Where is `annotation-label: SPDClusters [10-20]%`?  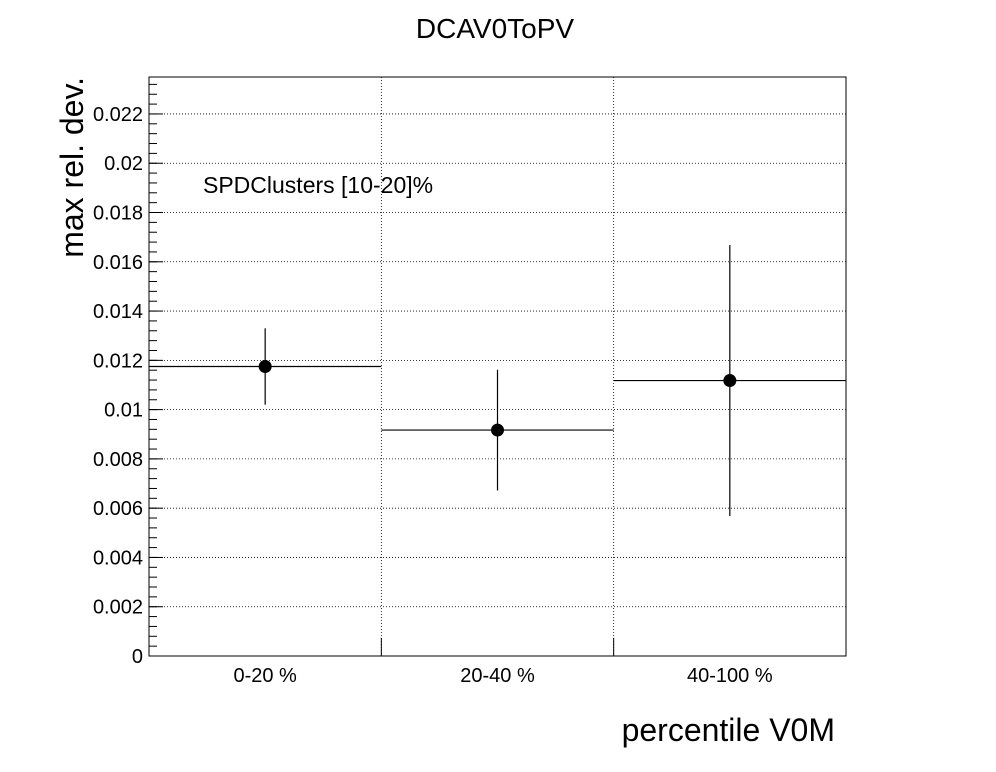 annotation-label: SPDClusters [10-20]% is located at coordinates (318, 185).